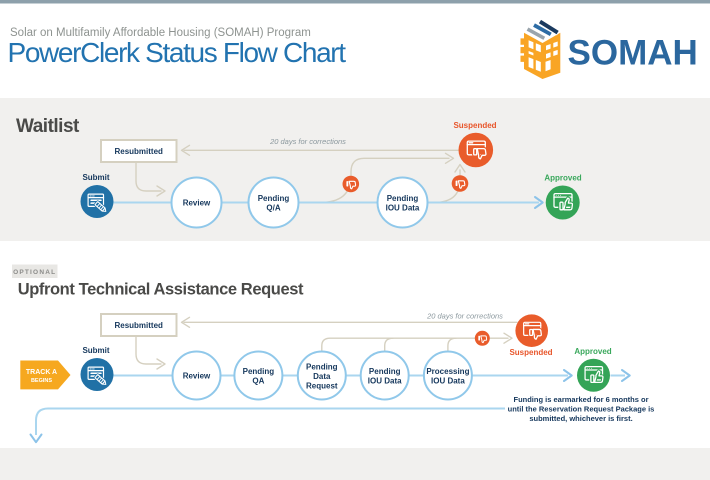 This screenshot has height=480, width=710. What do you see at coordinates (48, 126) in the screenshot?
I see `svg-text: Waitlist` at bounding box center [48, 126].